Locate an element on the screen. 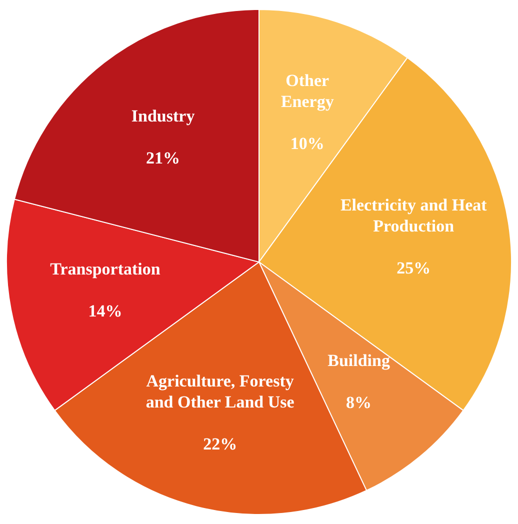  slice-label: Other Energy is located at coordinates (307, 91).